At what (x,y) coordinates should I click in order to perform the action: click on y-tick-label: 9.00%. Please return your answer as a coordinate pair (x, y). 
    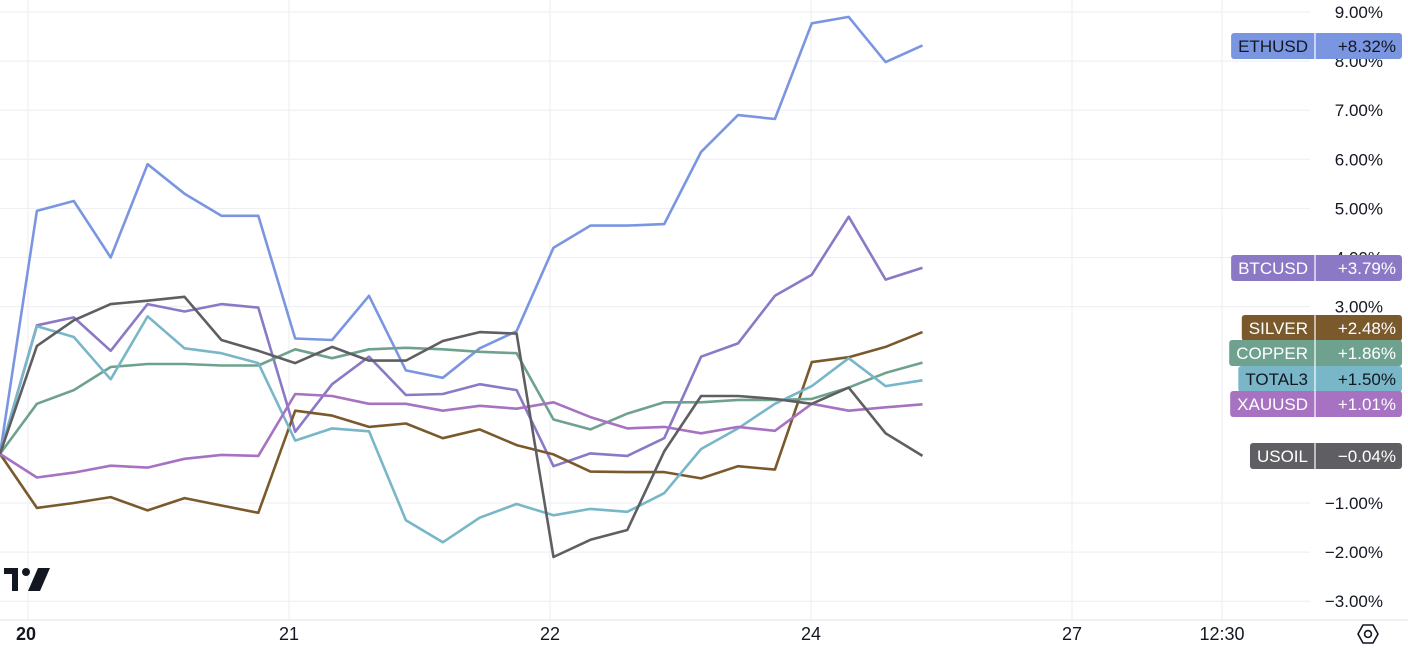
    Looking at the image, I should click on (1359, 12).